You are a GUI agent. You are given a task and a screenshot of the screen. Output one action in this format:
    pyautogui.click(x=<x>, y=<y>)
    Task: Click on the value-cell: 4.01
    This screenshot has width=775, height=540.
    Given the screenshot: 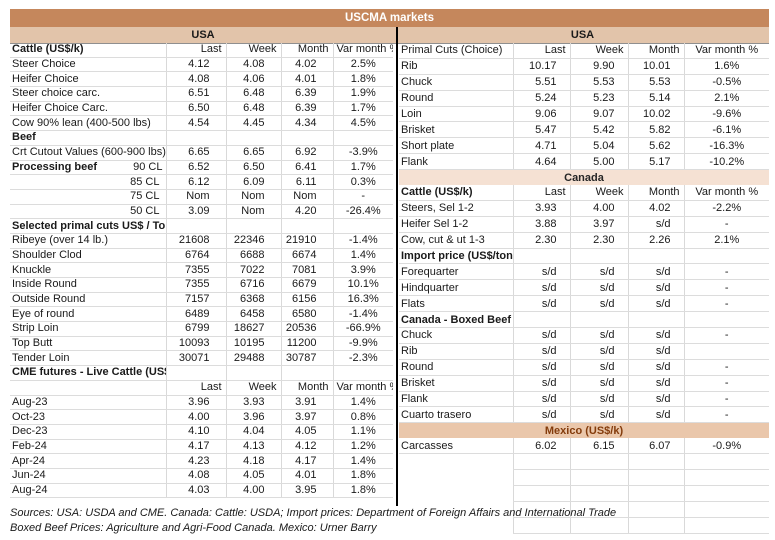 What is the action you would take?
    pyautogui.click(x=306, y=79)
    